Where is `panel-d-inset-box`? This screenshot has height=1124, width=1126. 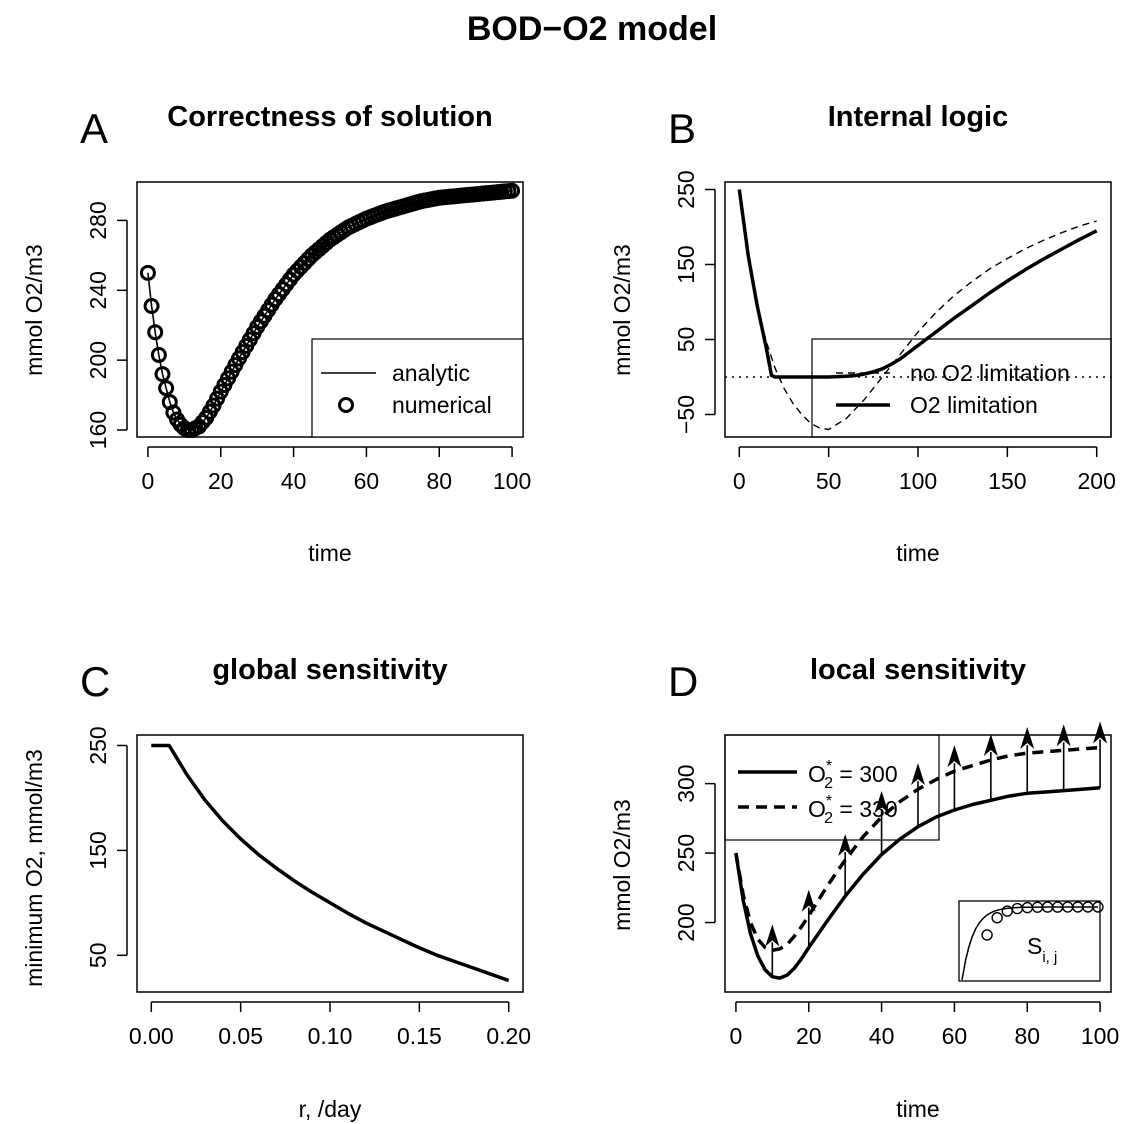
panel-d-inset-box is located at coordinates (1029, 941).